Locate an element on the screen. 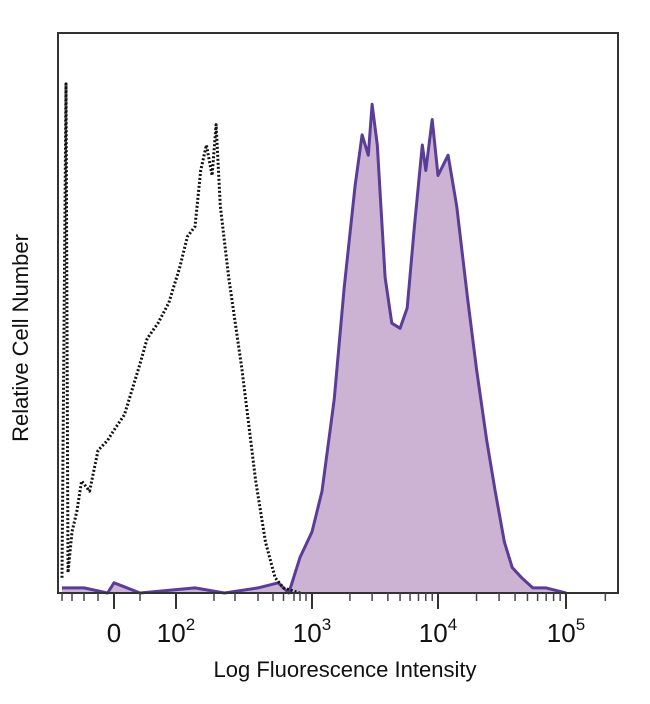  x-tick-label: 10² is located at coordinates (176, 631).